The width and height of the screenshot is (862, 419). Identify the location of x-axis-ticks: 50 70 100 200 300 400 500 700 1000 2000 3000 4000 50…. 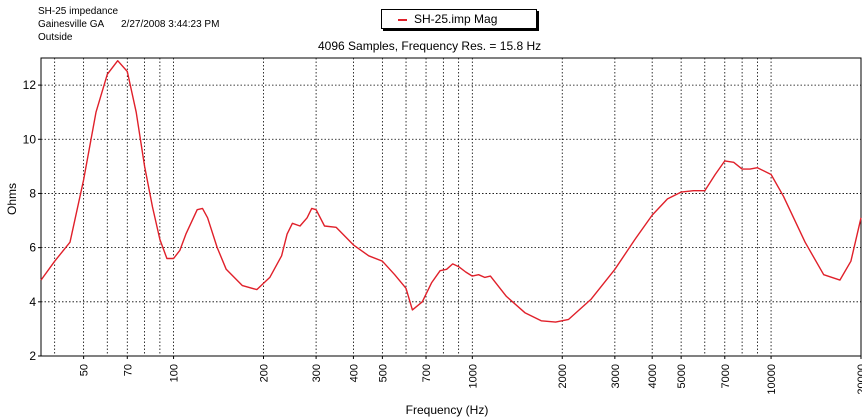
(470, 375).